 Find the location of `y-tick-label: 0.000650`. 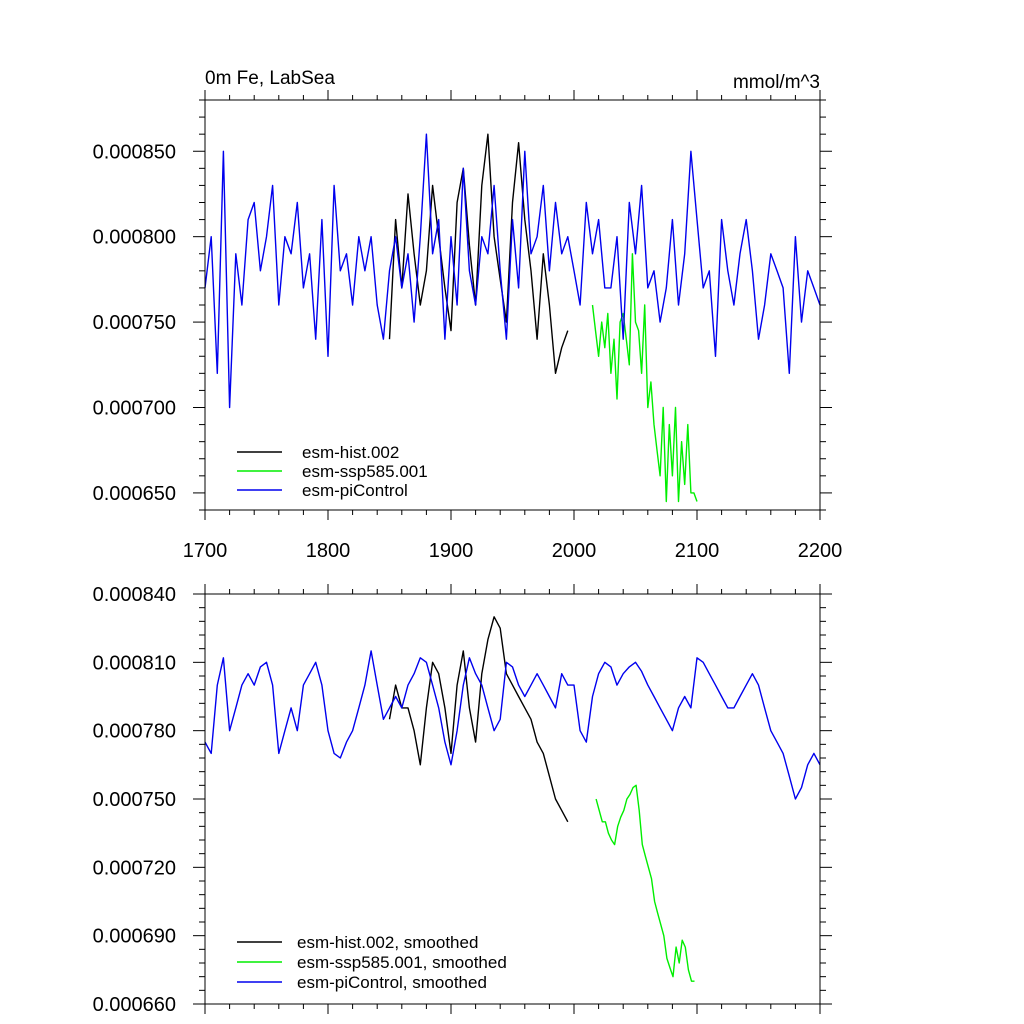

y-tick-label: 0.000650 is located at coordinates (134, 494).